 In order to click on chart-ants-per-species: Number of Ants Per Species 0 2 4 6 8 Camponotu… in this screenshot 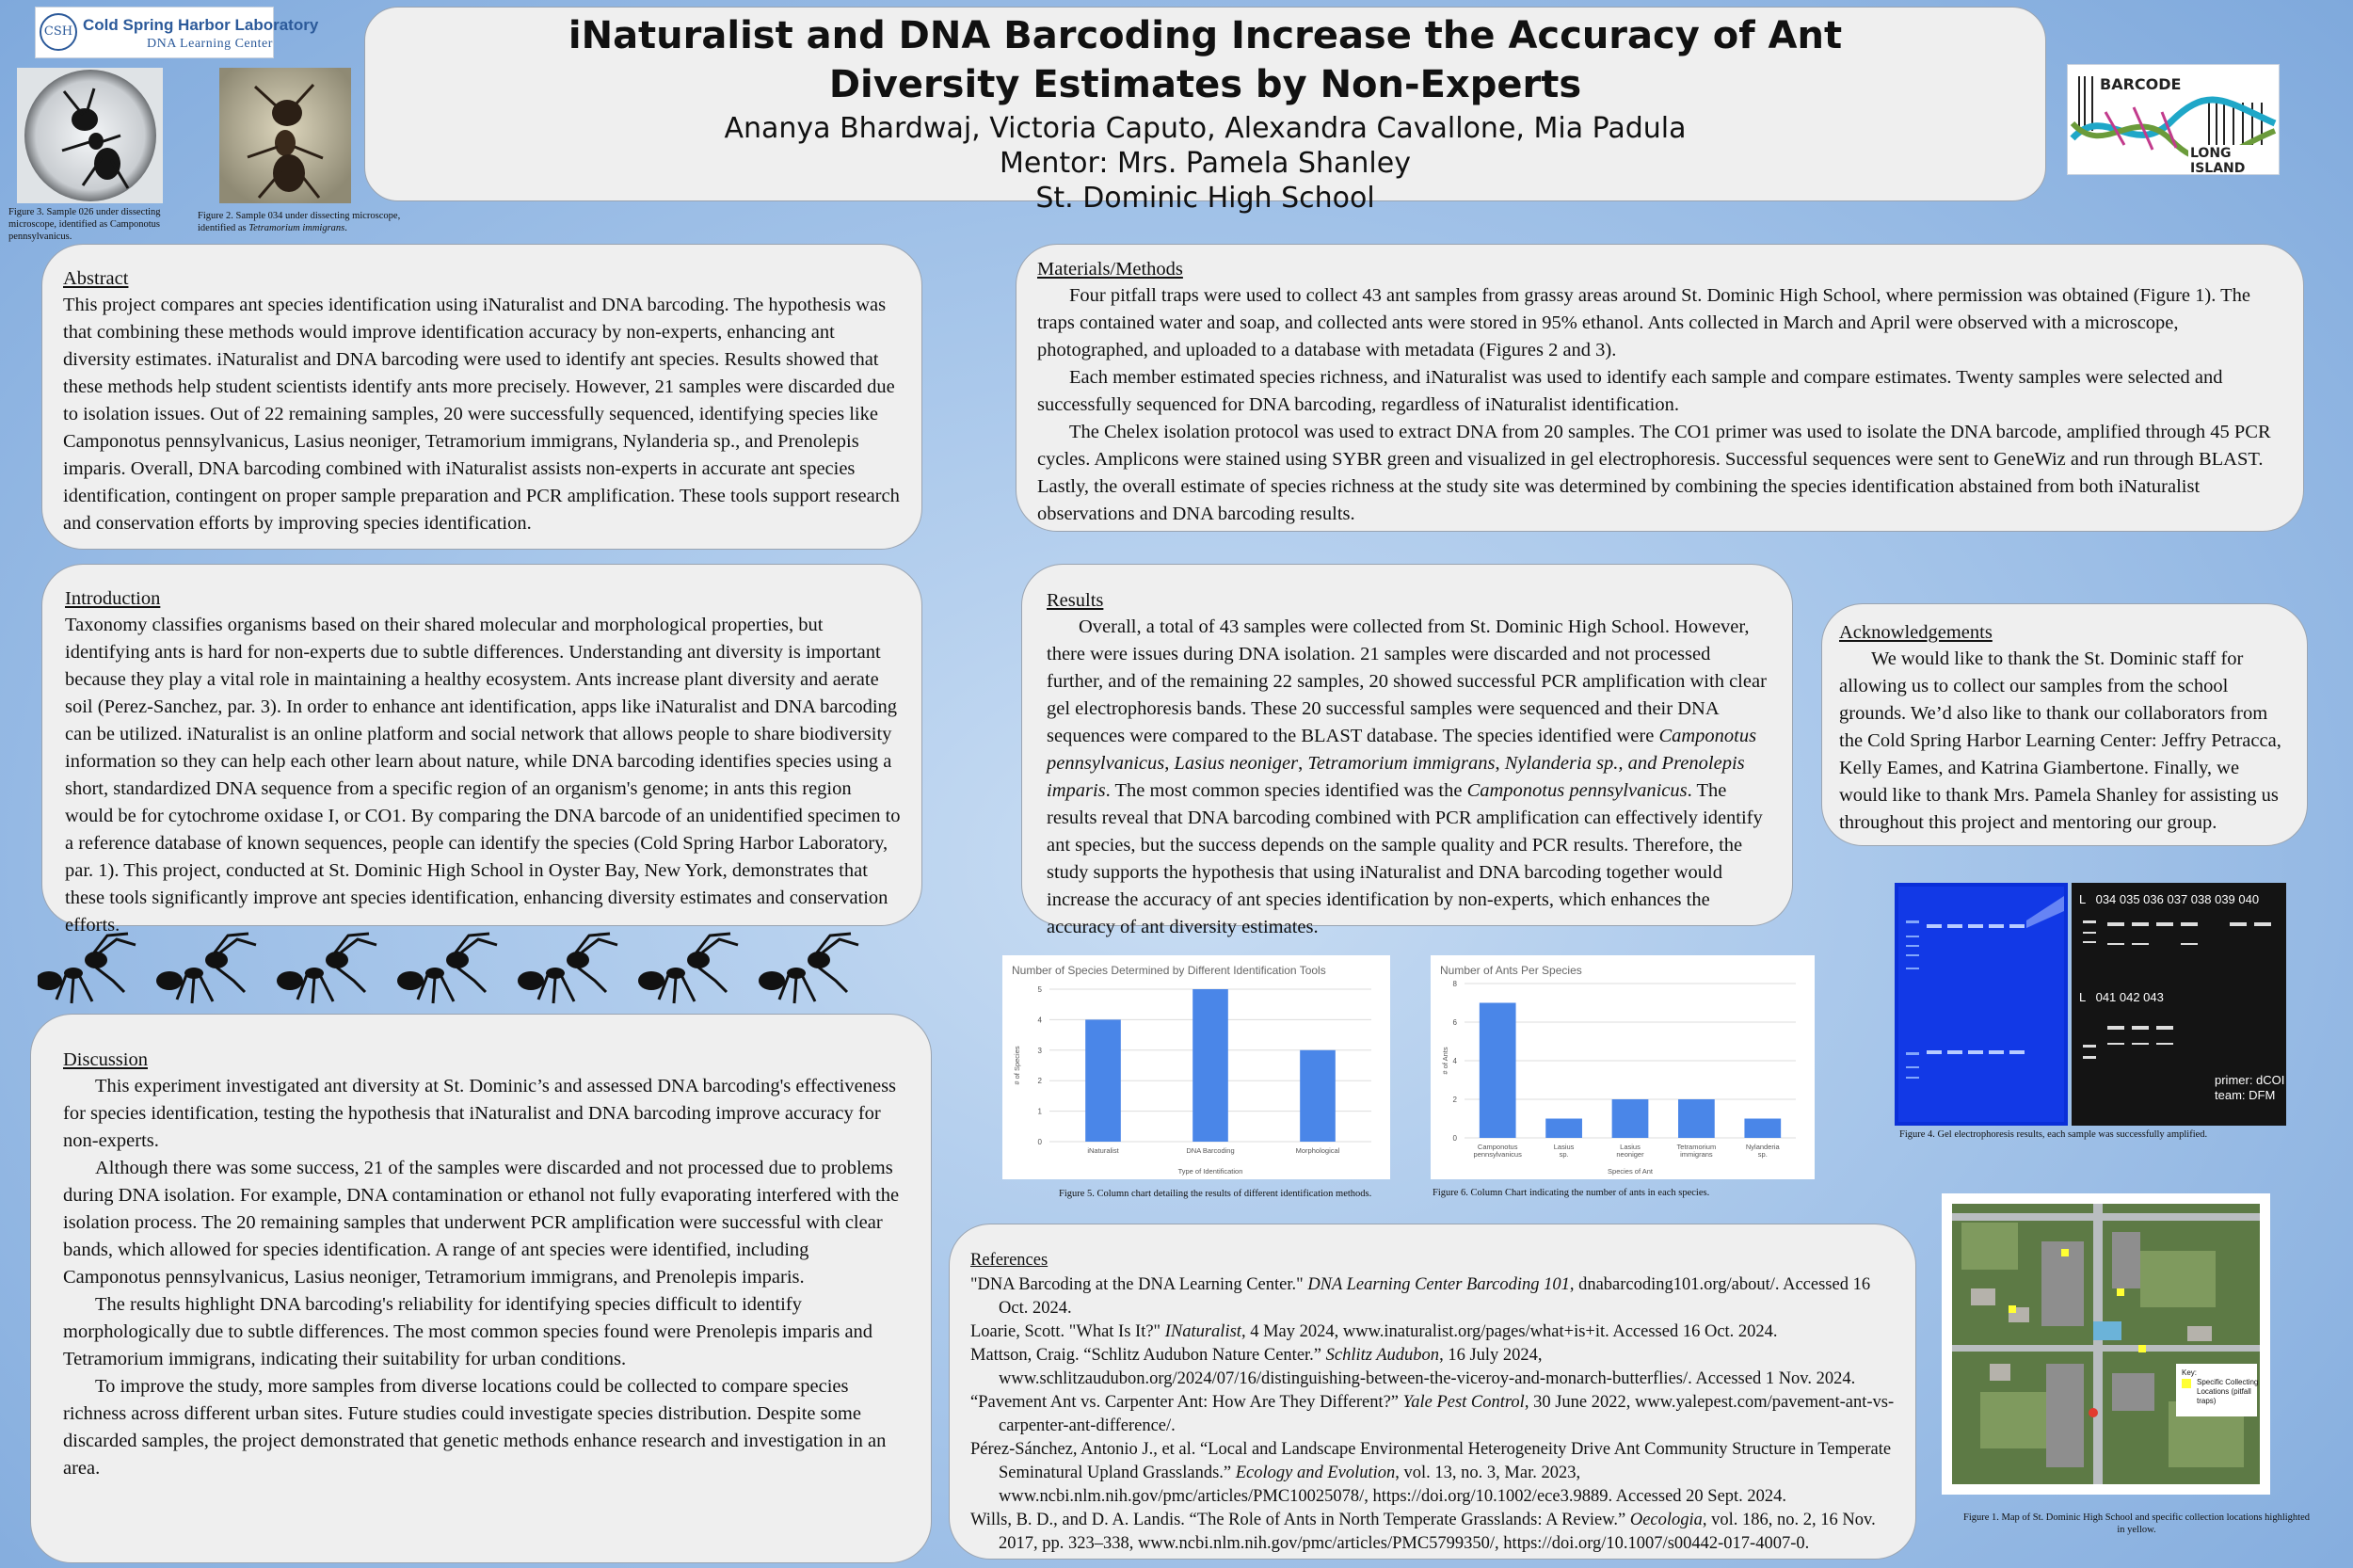, I will do `click(1623, 1067)`.